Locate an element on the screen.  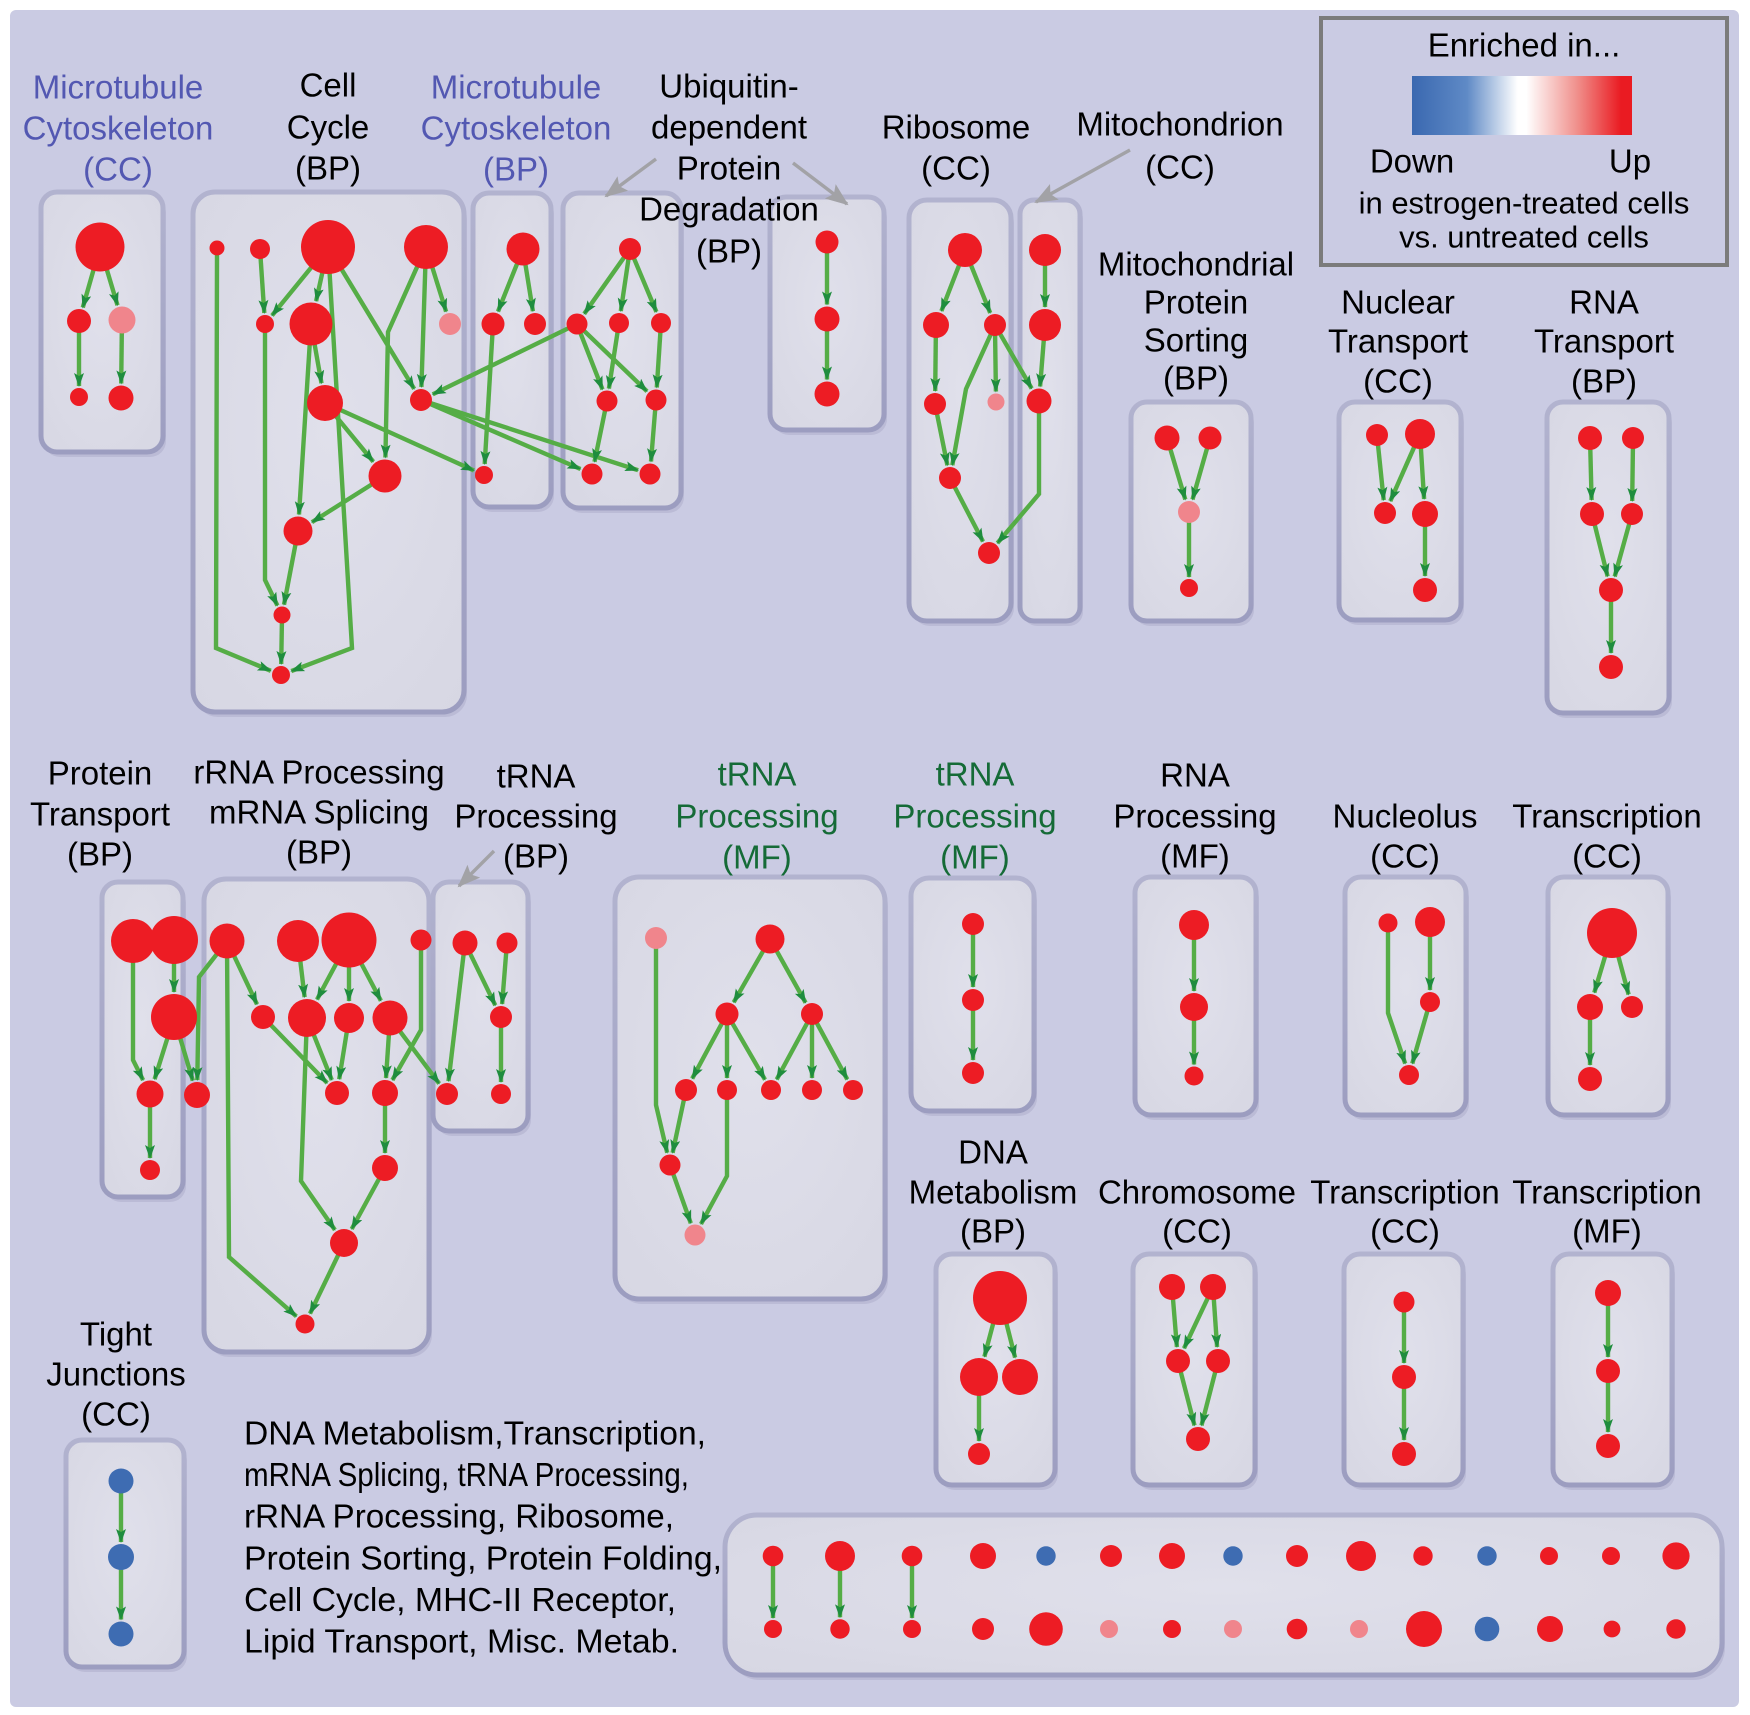
svg-text: rRNA Processing, Ribosome, is located at coordinates (459, 1516).